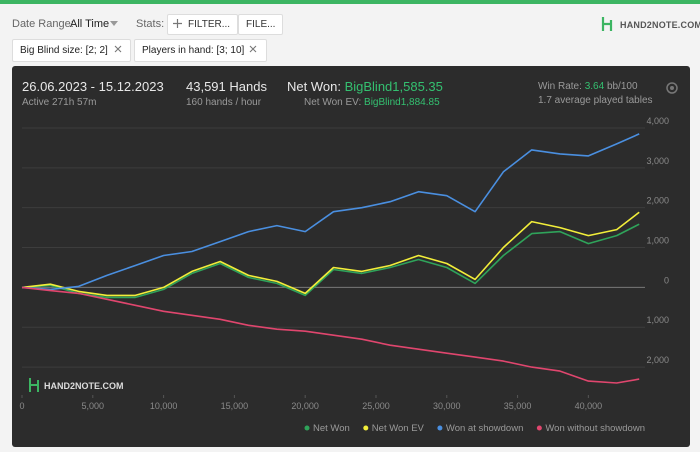 The image size is (700, 452). Describe the element at coordinates (21, 406) in the screenshot. I see `x-tick-label: 0` at that location.